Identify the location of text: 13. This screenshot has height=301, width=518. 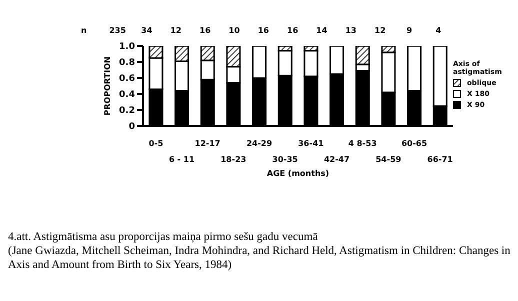
(351, 30).